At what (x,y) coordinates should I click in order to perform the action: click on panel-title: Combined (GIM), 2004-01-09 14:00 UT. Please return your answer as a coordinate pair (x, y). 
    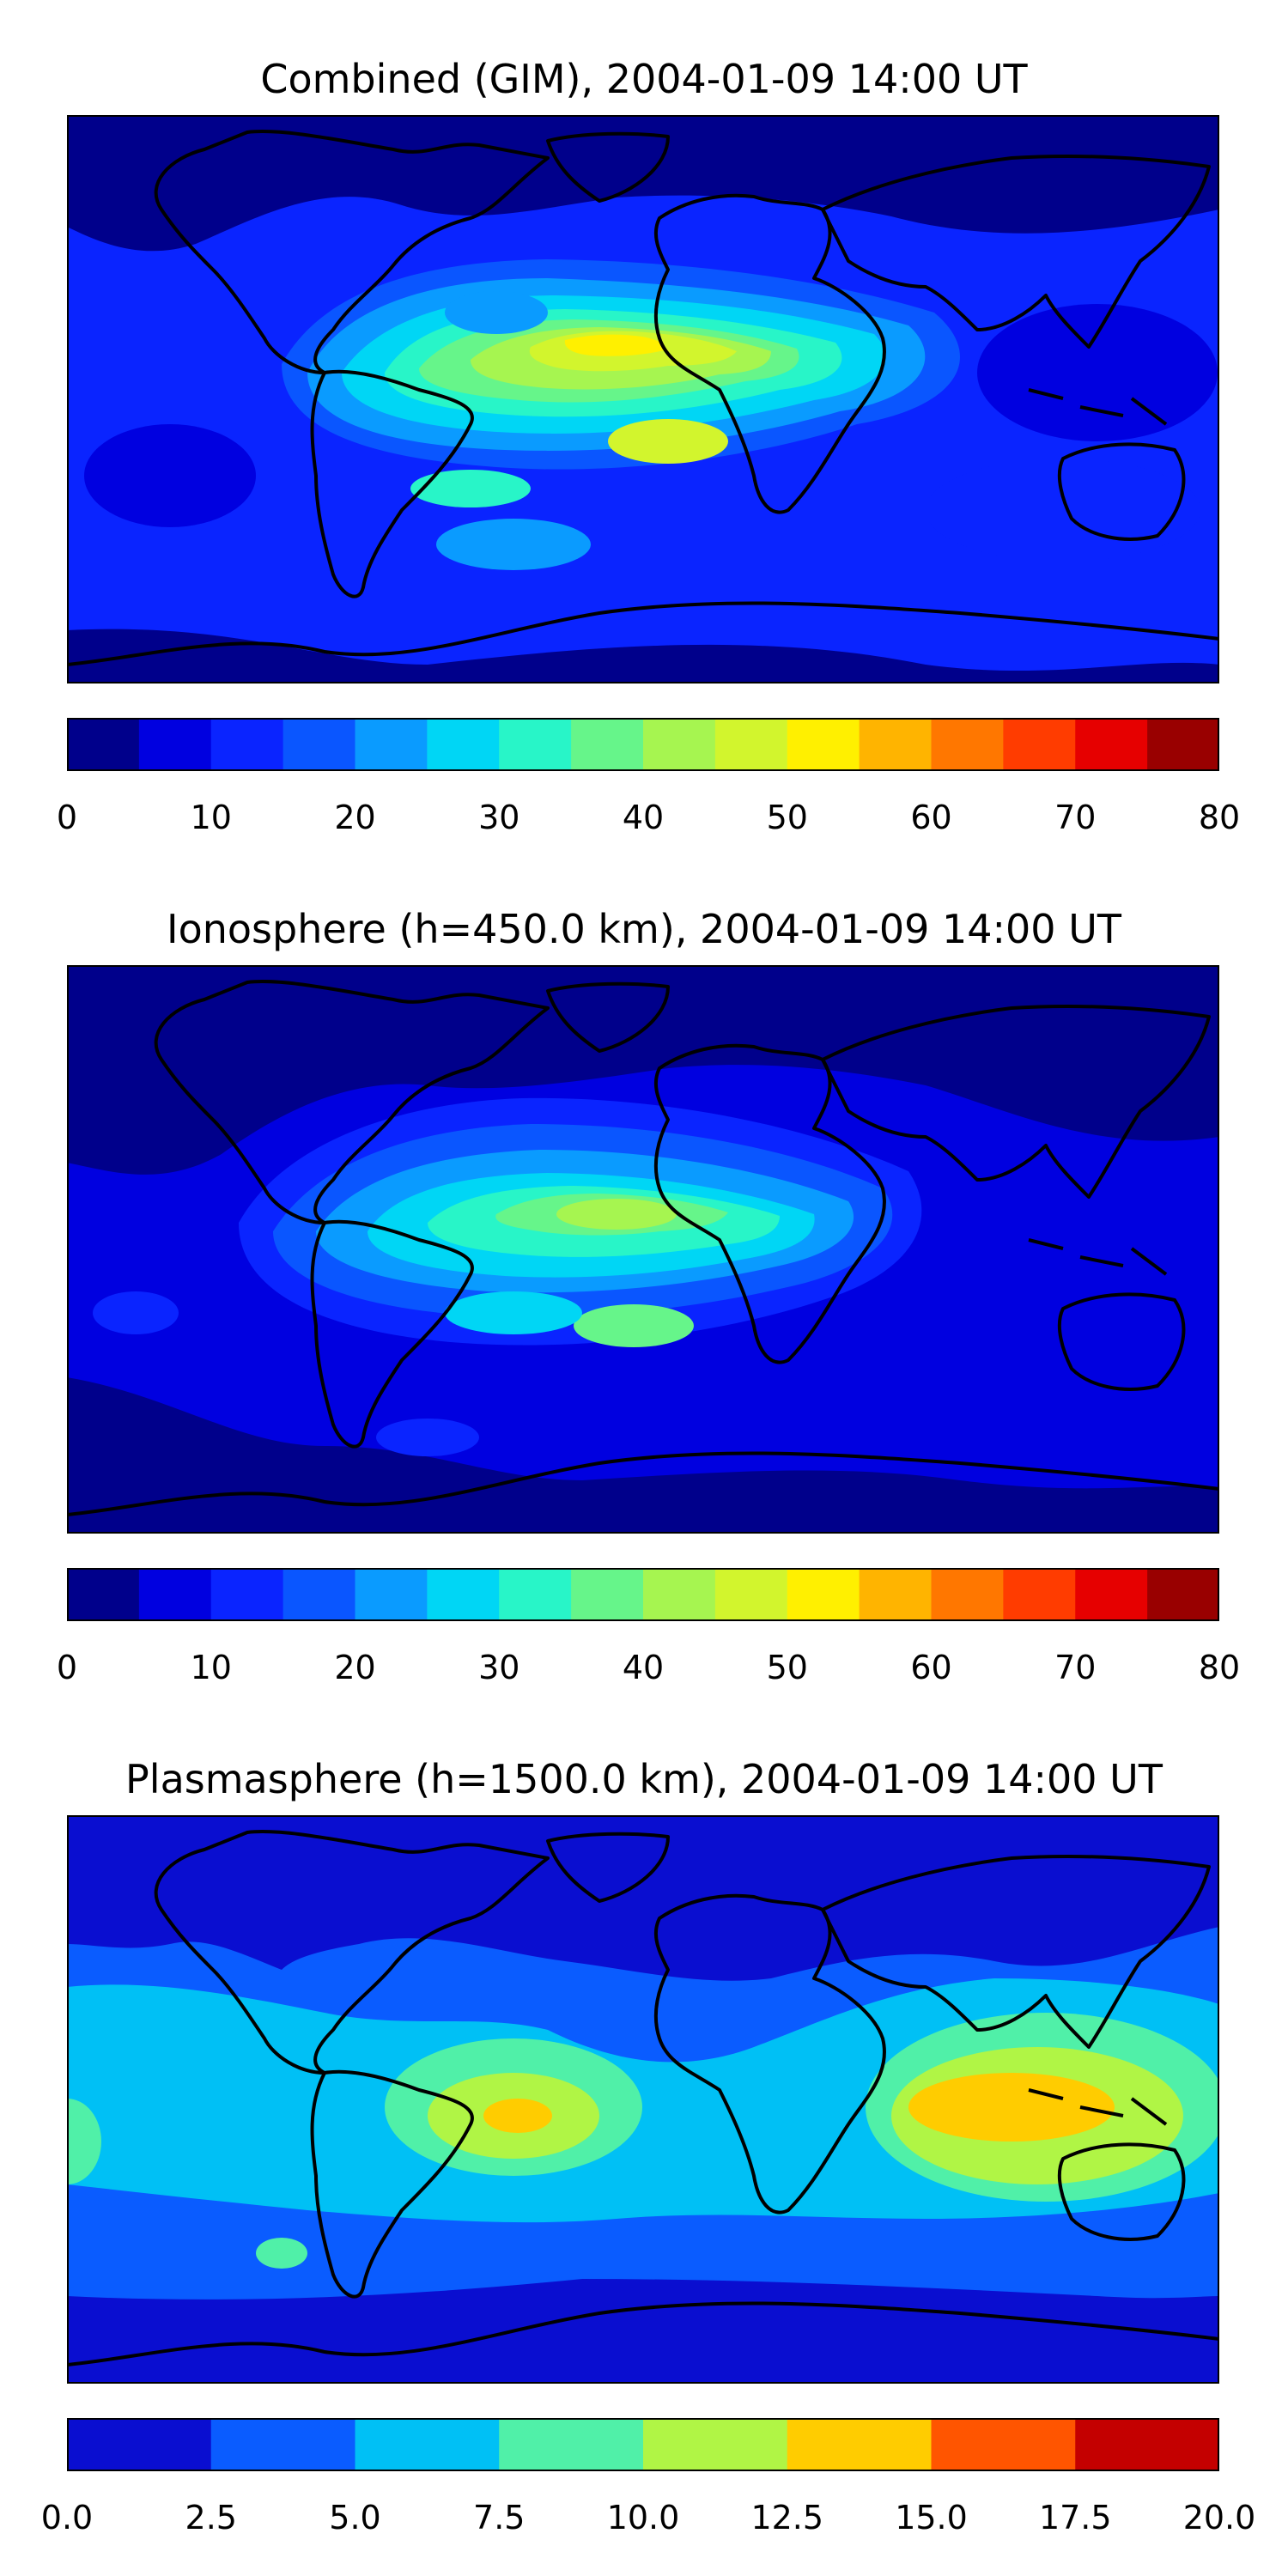
    Looking at the image, I should click on (644, 79).